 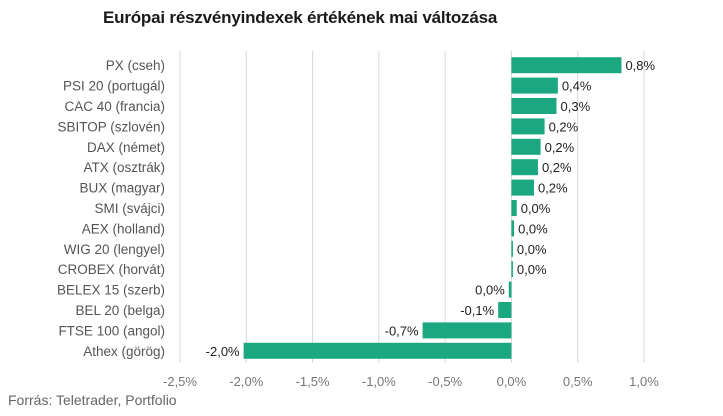 I want to click on category-label: CAC 40 (francia), so click(x=114, y=106).